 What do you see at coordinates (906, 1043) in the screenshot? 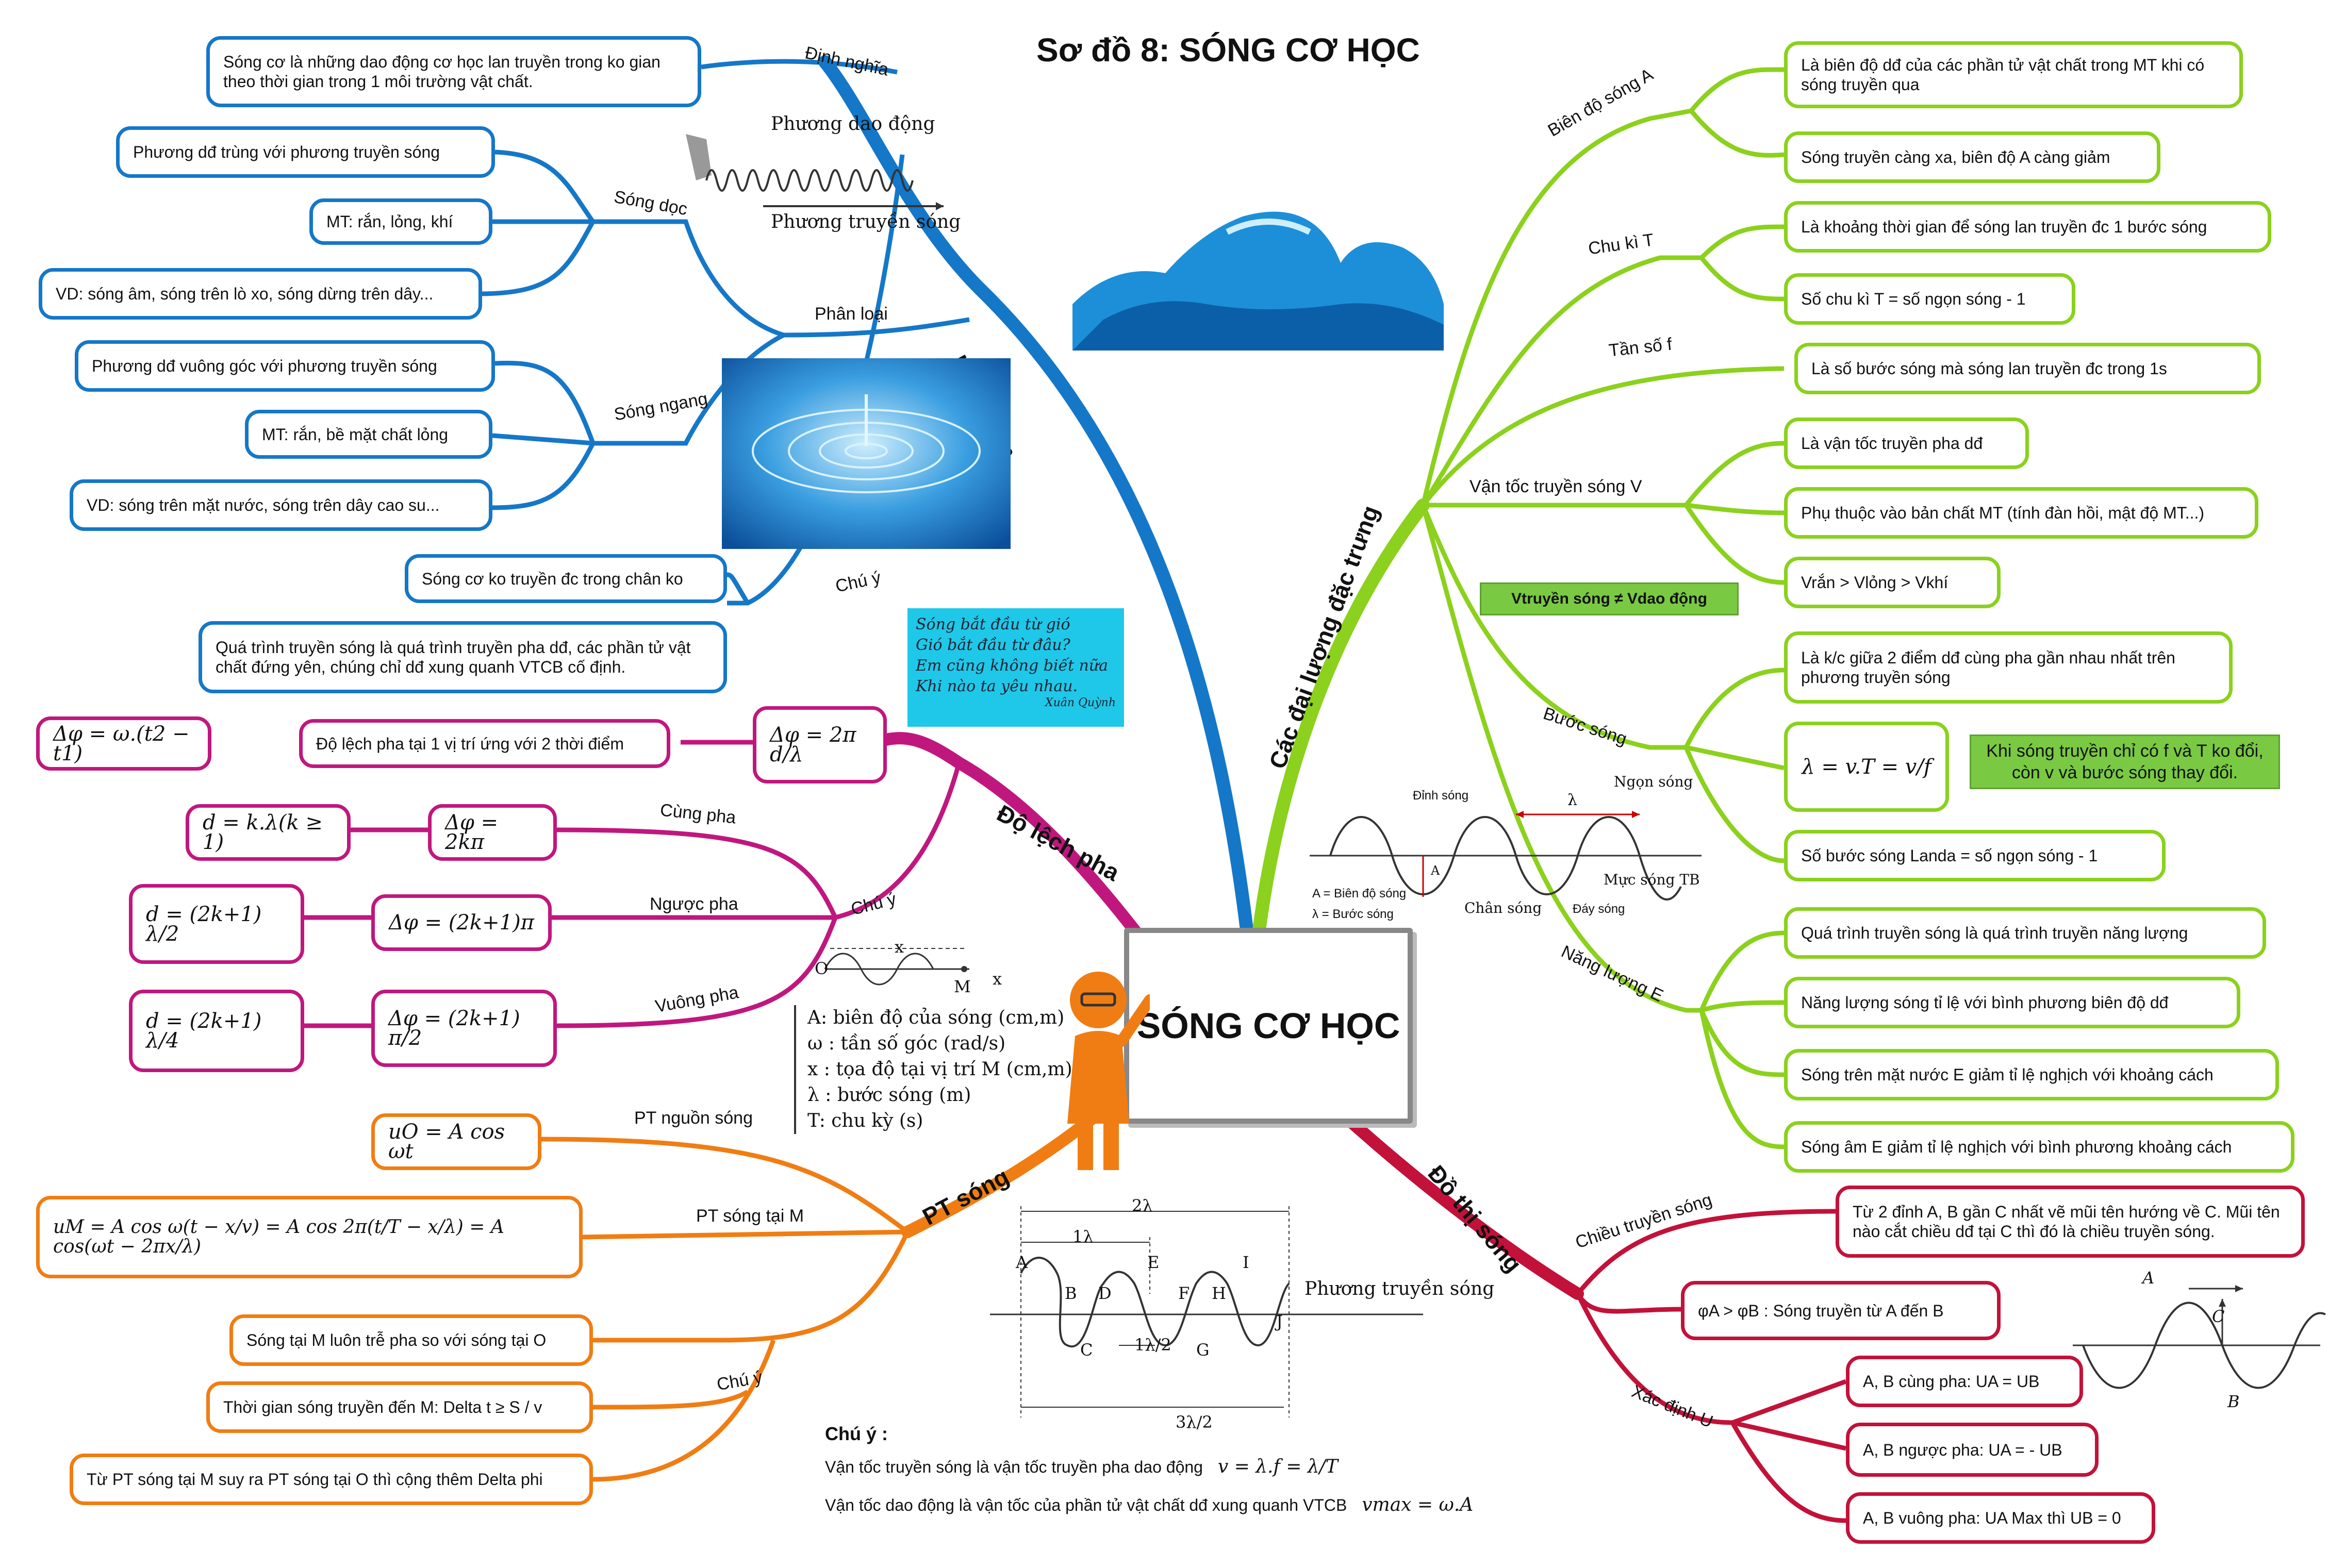
I see `legend-item: ω : tần số góc (rad/s)` at bounding box center [906, 1043].